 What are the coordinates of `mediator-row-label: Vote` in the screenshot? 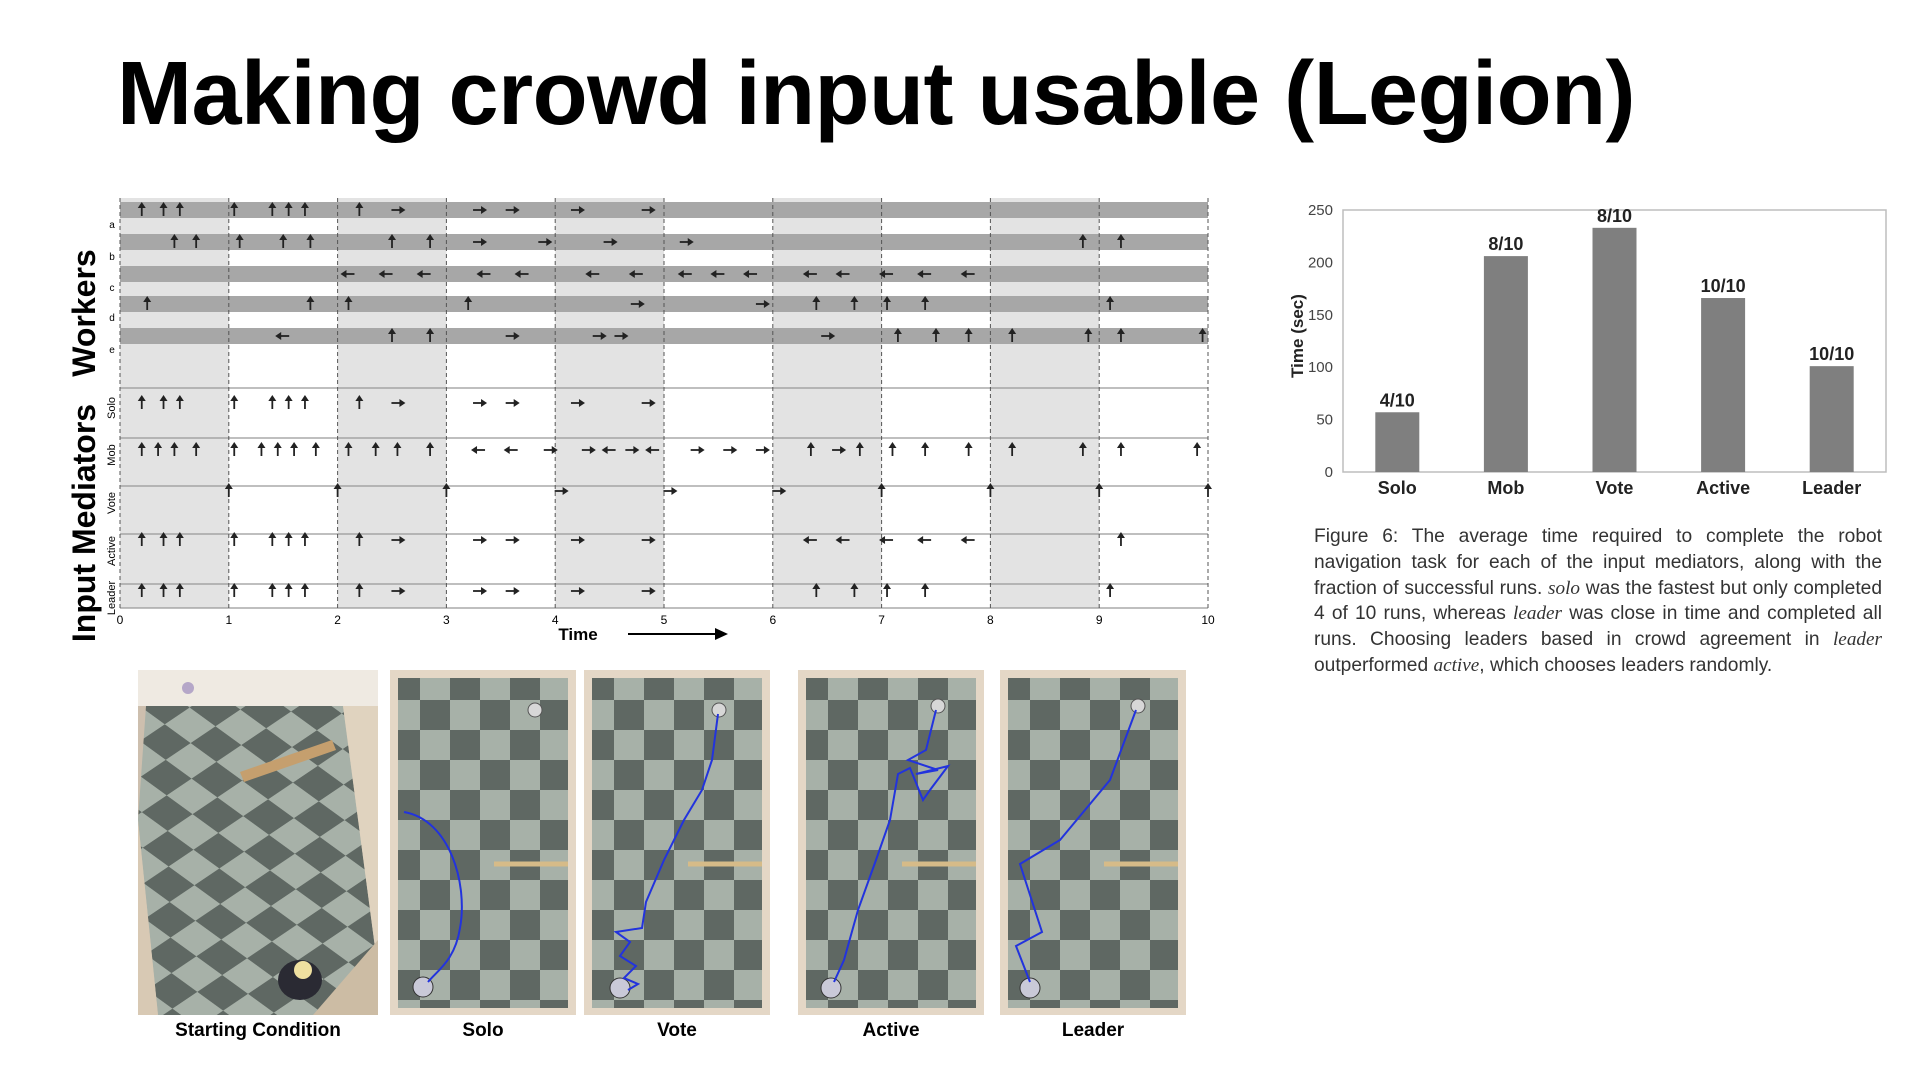 It's located at (112, 503).